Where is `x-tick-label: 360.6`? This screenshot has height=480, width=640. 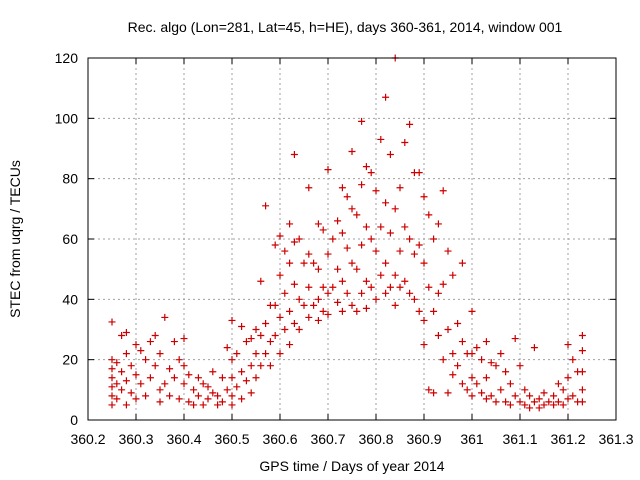
x-tick-label: 360.6 is located at coordinates (279, 439).